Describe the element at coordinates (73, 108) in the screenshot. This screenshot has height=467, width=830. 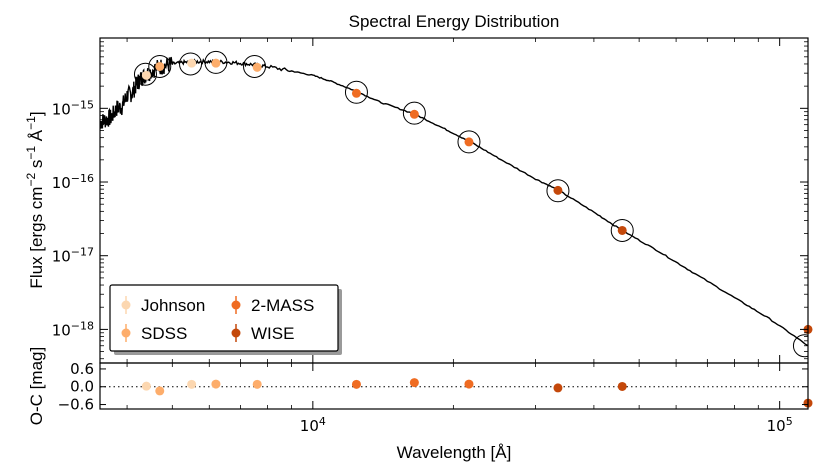
I see `y-tick-label: 10−15` at that location.